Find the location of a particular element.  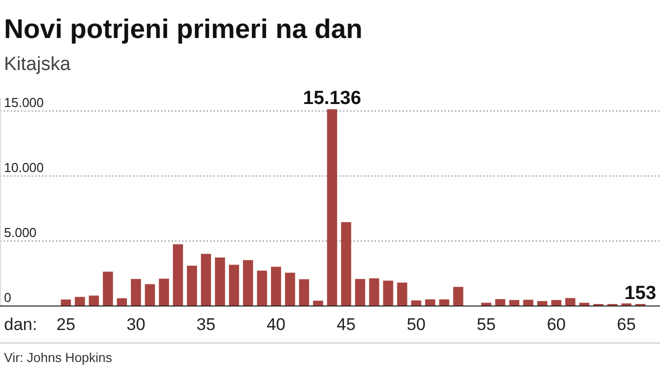

x-tick-label: 30 is located at coordinates (136, 324).